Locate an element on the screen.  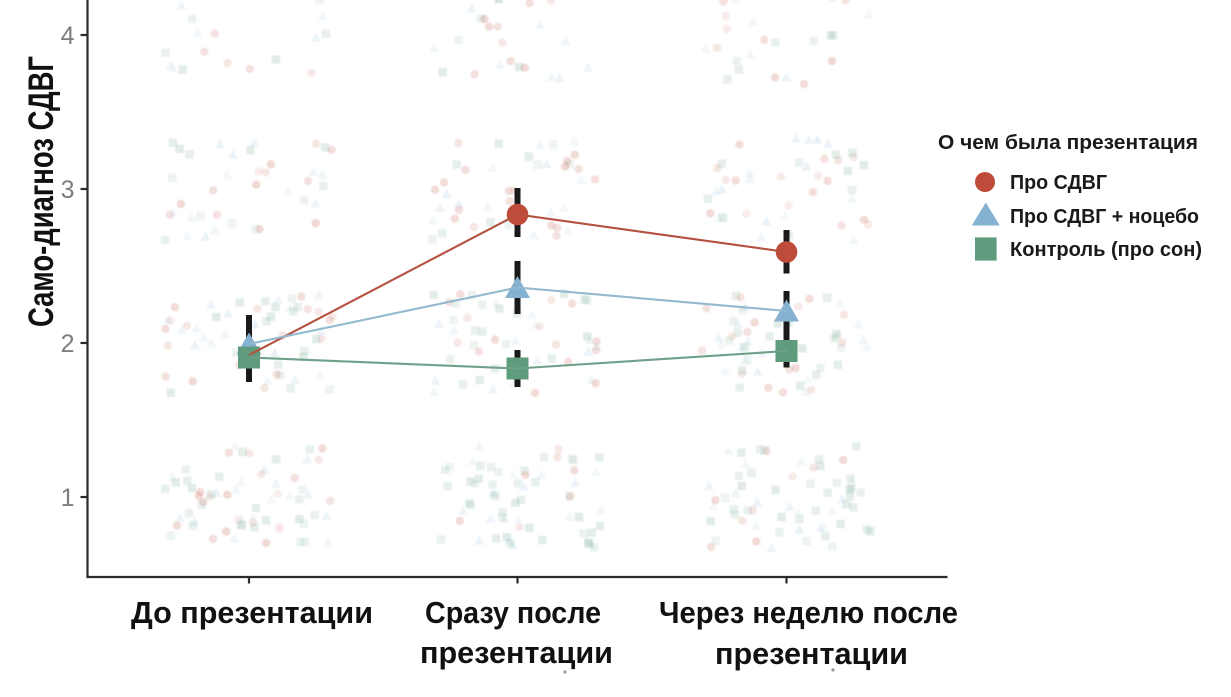
svg-text: 3 is located at coordinates (68, 190).